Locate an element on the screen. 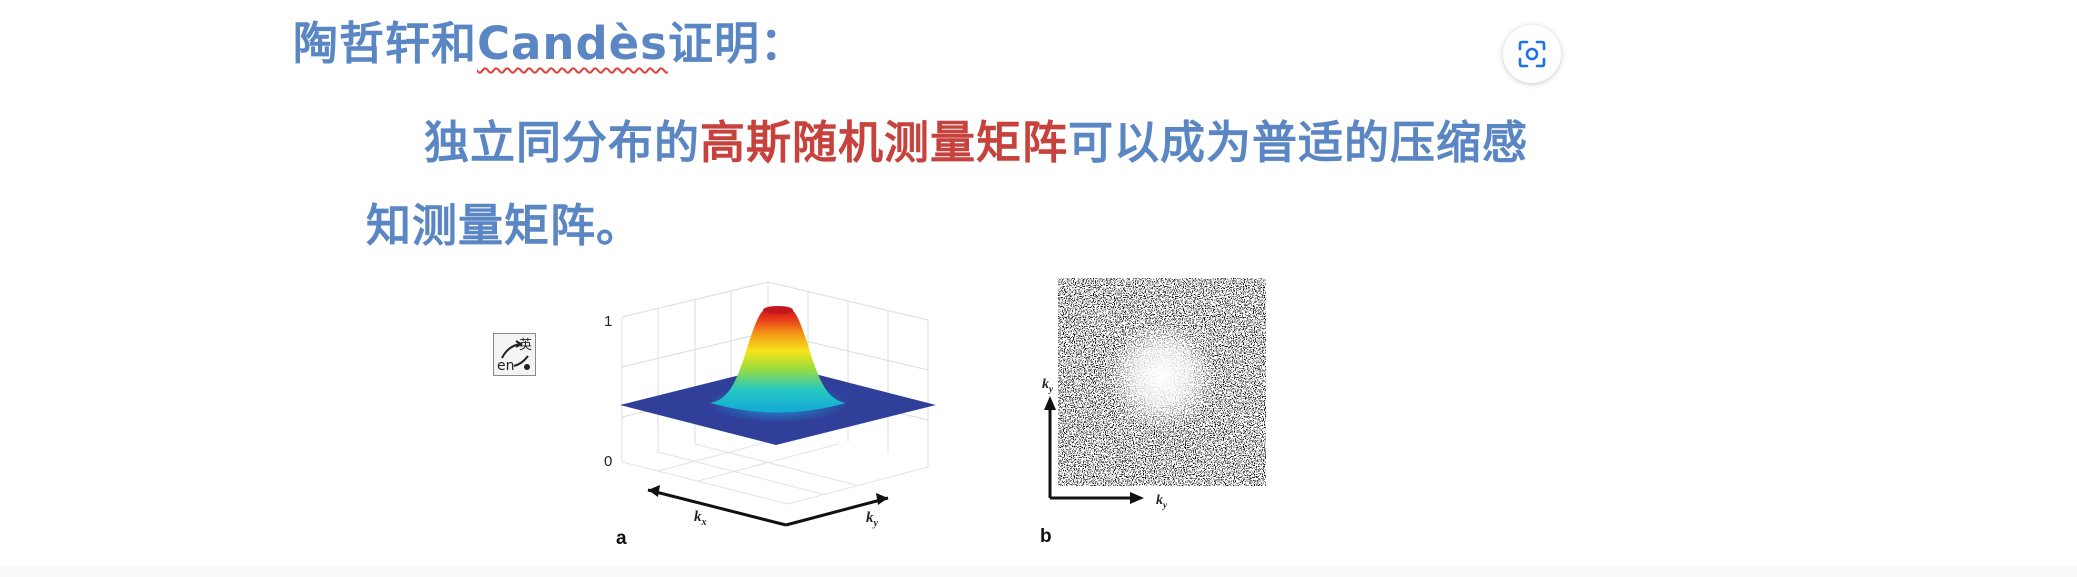 This screenshot has width=2077, height=577. slide-heading: 陶哲轩和Candès证明： is located at coordinates (549, 44).